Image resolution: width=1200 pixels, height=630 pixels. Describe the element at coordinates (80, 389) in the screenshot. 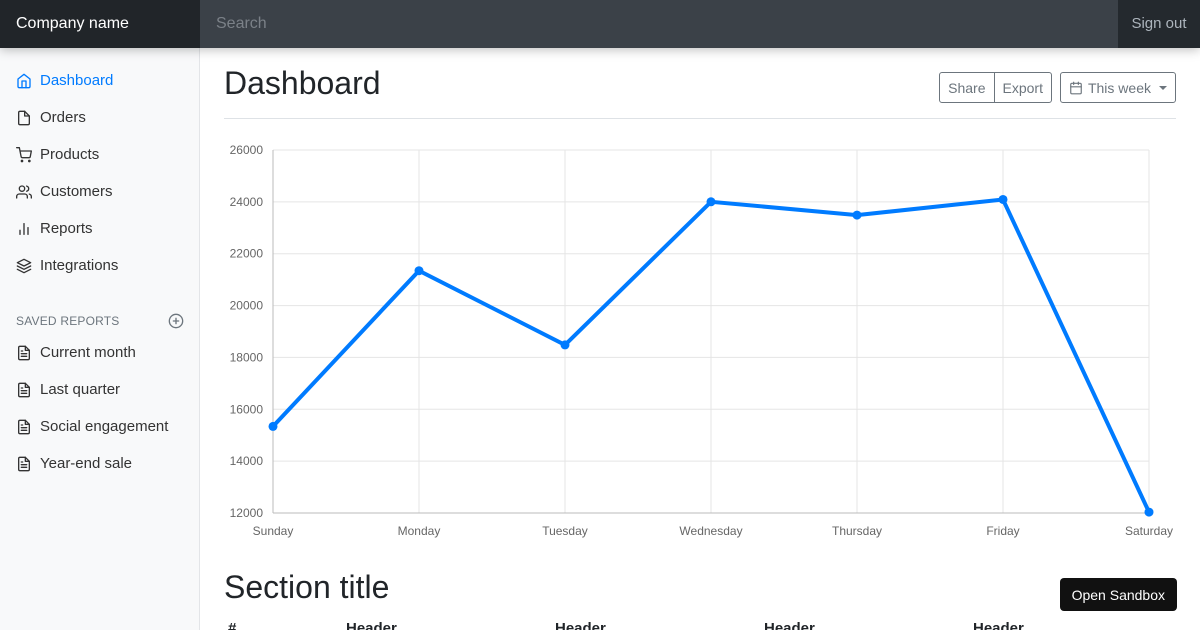

I see `sidebar-item-label: Last quarter` at that location.